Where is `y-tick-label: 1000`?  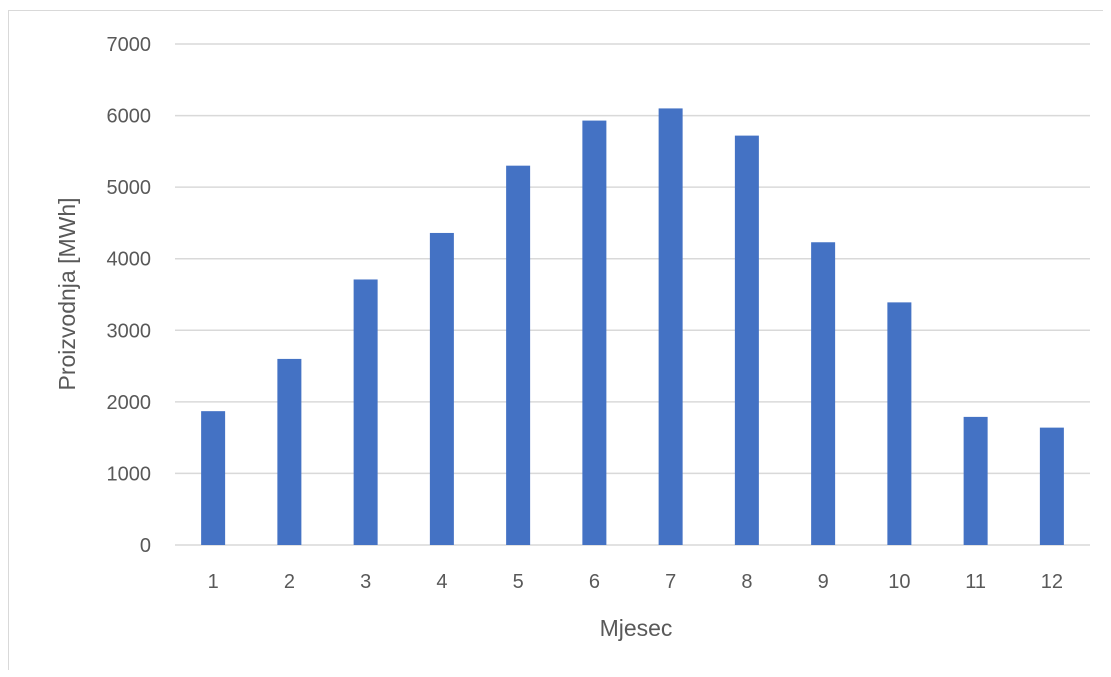 y-tick-label: 1000 is located at coordinates (129, 474).